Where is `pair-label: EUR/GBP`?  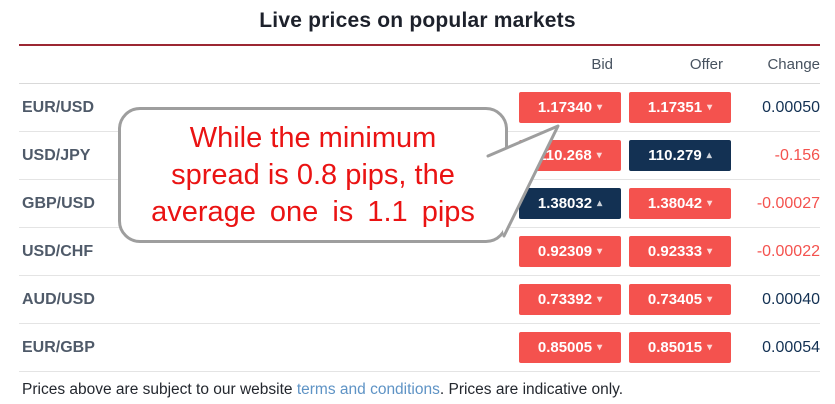 pair-label: EUR/GBP is located at coordinates (58, 347).